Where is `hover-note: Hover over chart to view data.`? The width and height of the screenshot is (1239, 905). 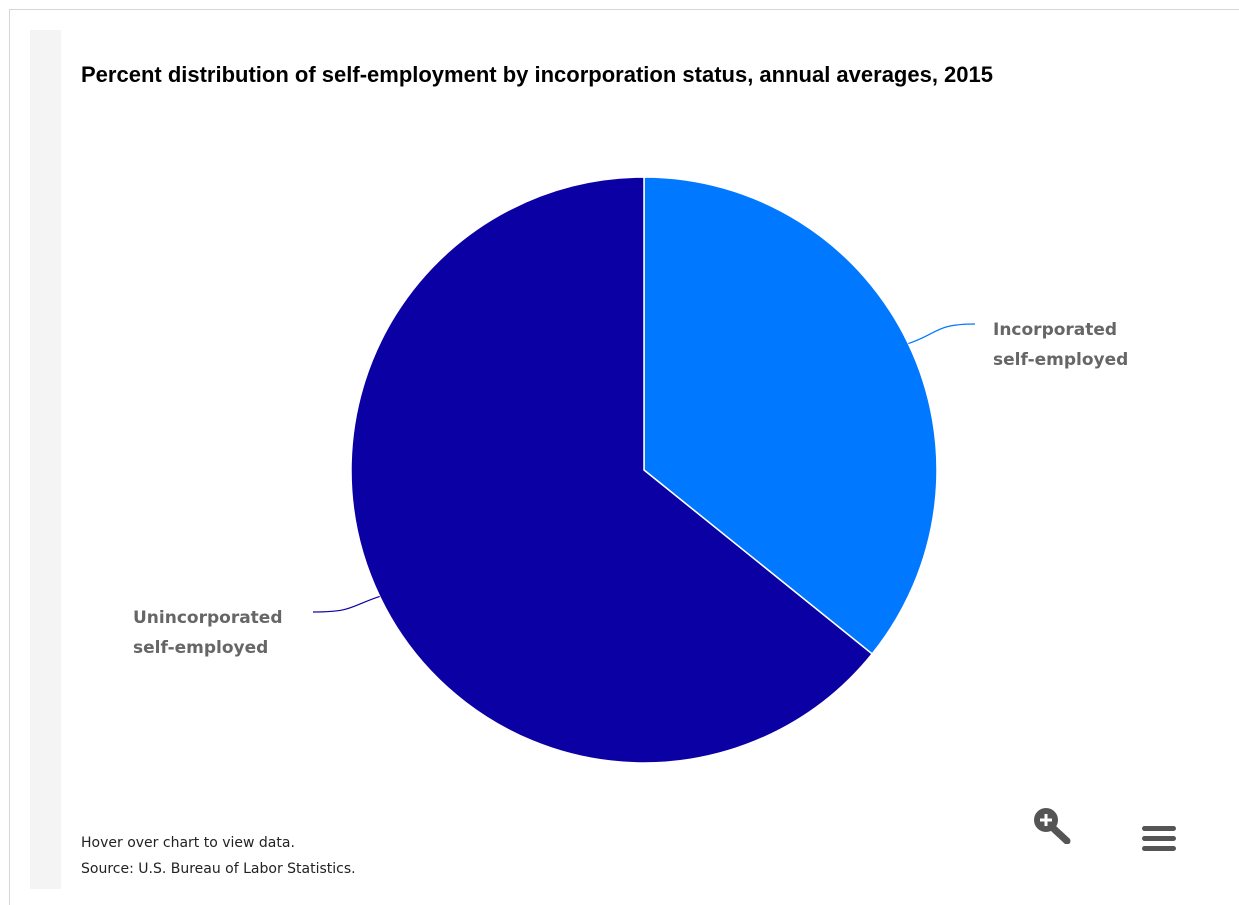
hover-note: Hover over chart to view data. is located at coordinates (188, 843).